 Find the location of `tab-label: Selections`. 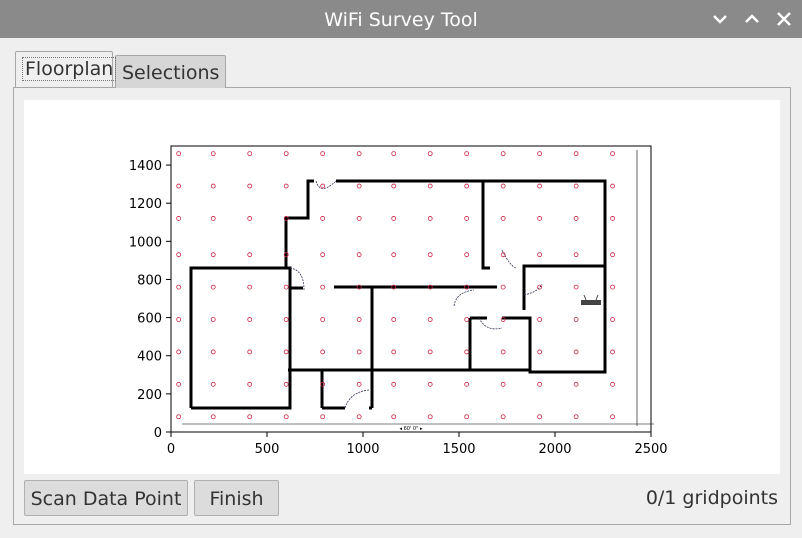

tab-label: Selections is located at coordinates (171, 73).